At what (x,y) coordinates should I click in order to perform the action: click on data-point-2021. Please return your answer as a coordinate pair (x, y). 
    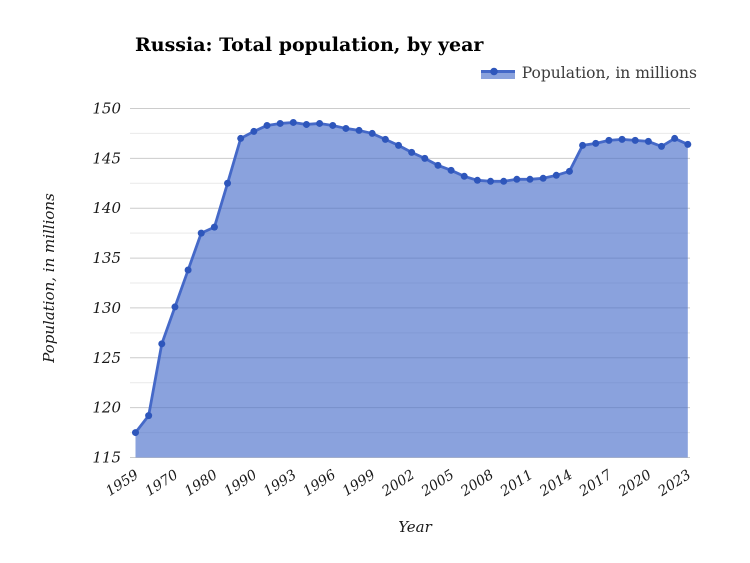
    Looking at the image, I should click on (661, 146).